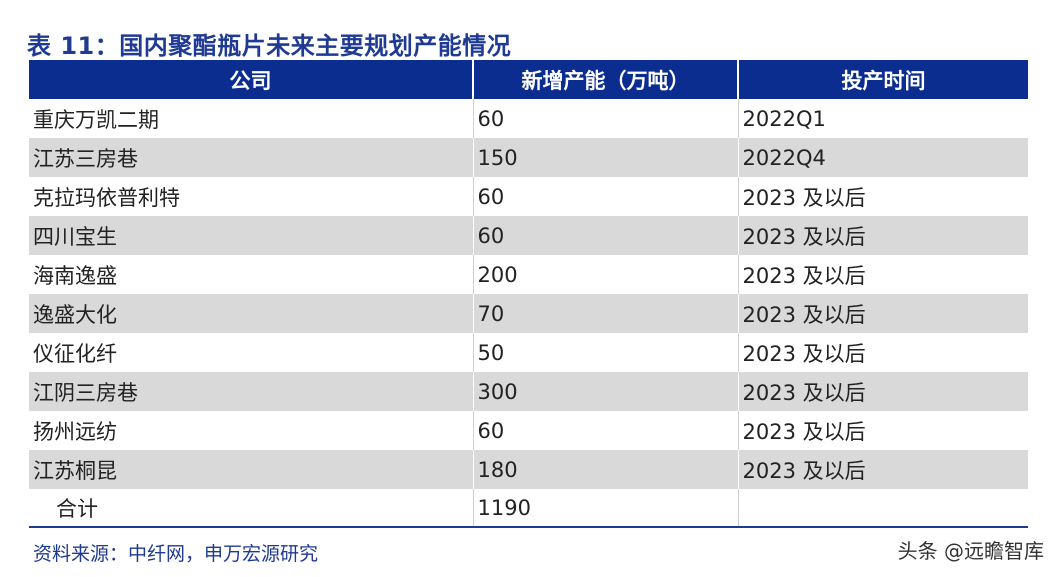 The width and height of the screenshot is (1062, 577). I want to click on table-row: 江苏桐昆 180 2023 及以后, so click(528, 469).